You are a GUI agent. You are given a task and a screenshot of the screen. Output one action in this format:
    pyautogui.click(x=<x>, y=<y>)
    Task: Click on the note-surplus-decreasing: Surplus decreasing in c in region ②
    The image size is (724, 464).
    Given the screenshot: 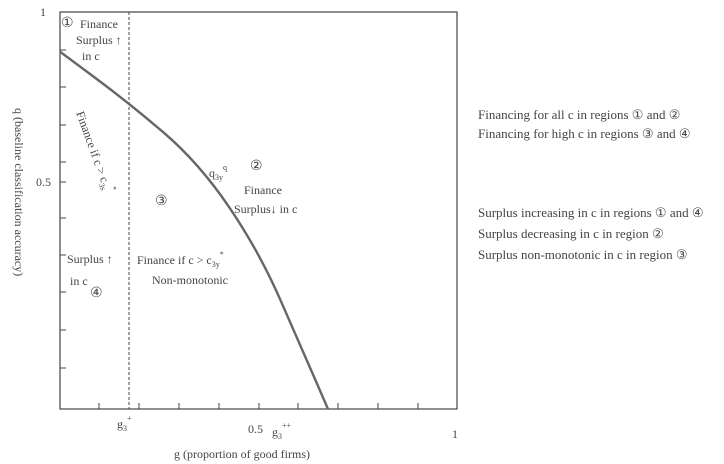 What is the action you would take?
    pyautogui.click(x=571, y=233)
    